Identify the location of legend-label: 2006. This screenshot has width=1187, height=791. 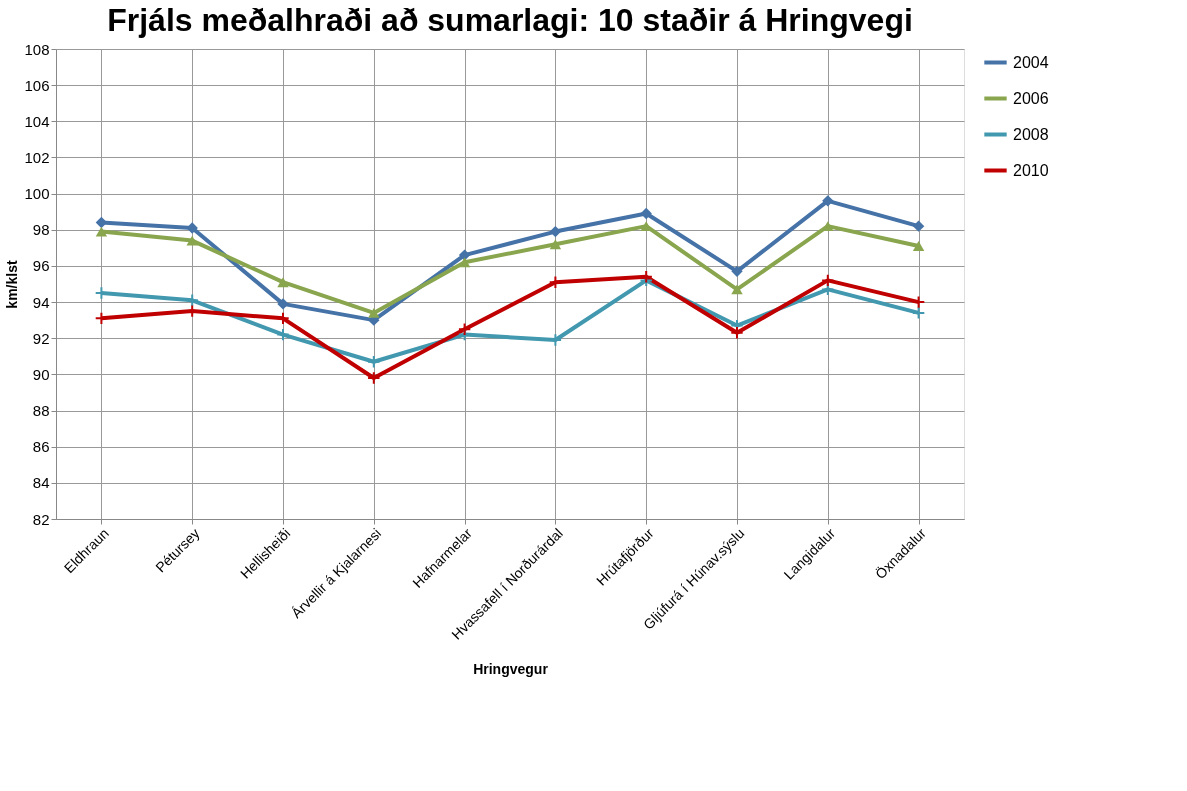
(1031, 98).